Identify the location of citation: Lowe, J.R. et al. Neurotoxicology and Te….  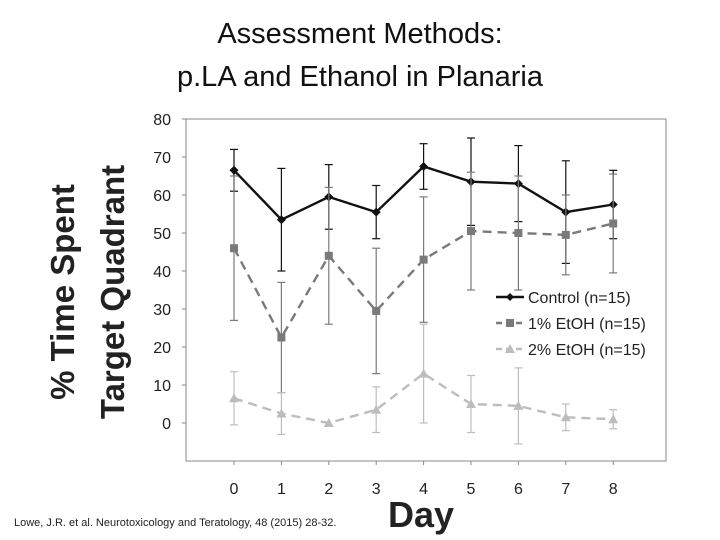
(175, 523).